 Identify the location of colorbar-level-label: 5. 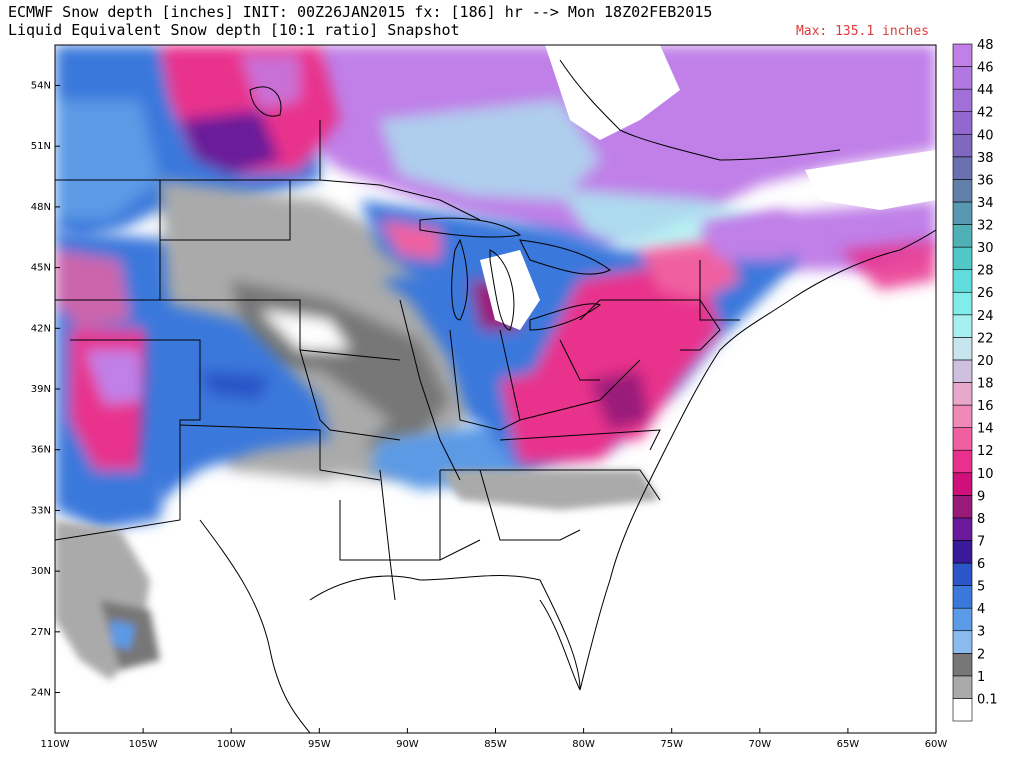
(981, 587).